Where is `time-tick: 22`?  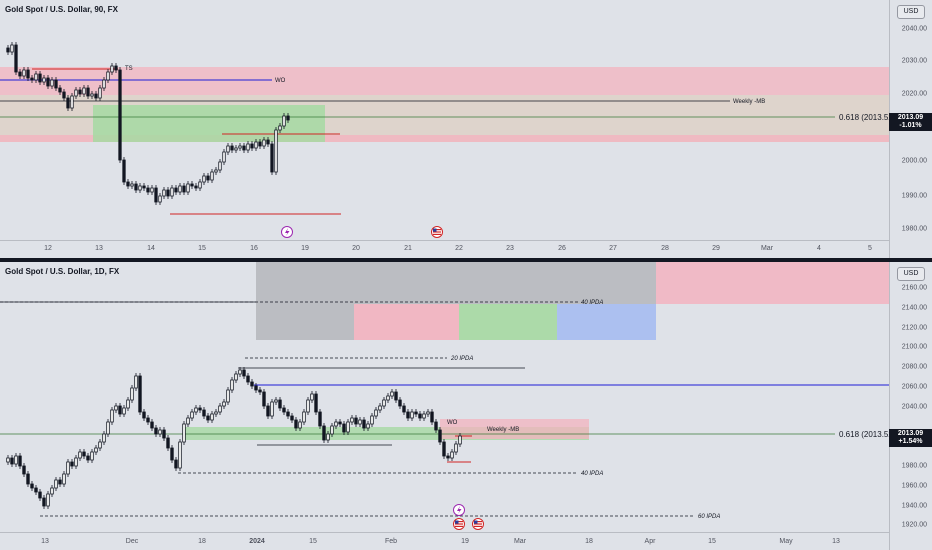
time-tick: 22 is located at coordinates (459, 248).